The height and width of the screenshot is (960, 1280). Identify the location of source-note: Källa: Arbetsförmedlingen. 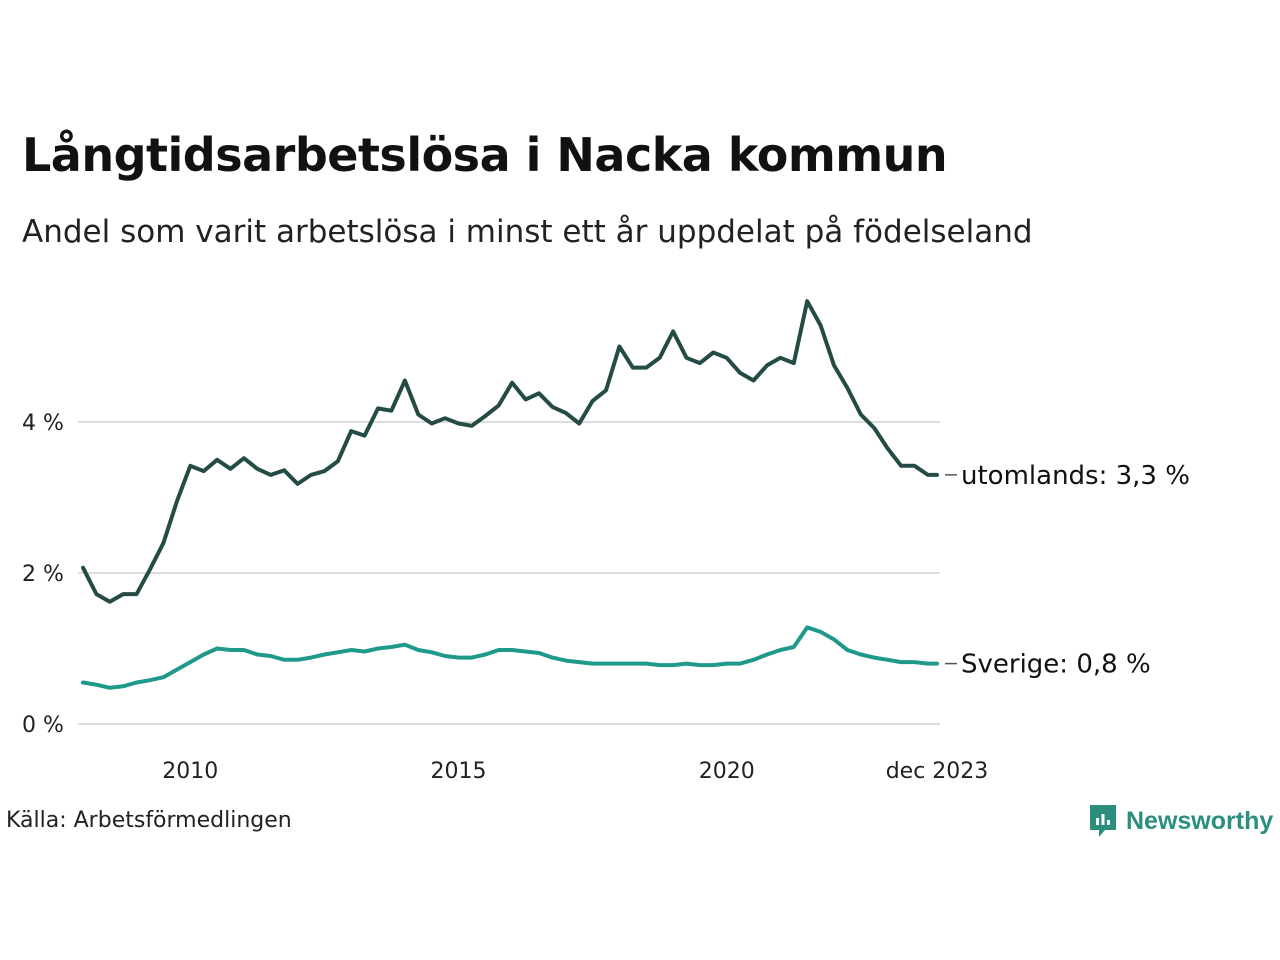
(149, 820).